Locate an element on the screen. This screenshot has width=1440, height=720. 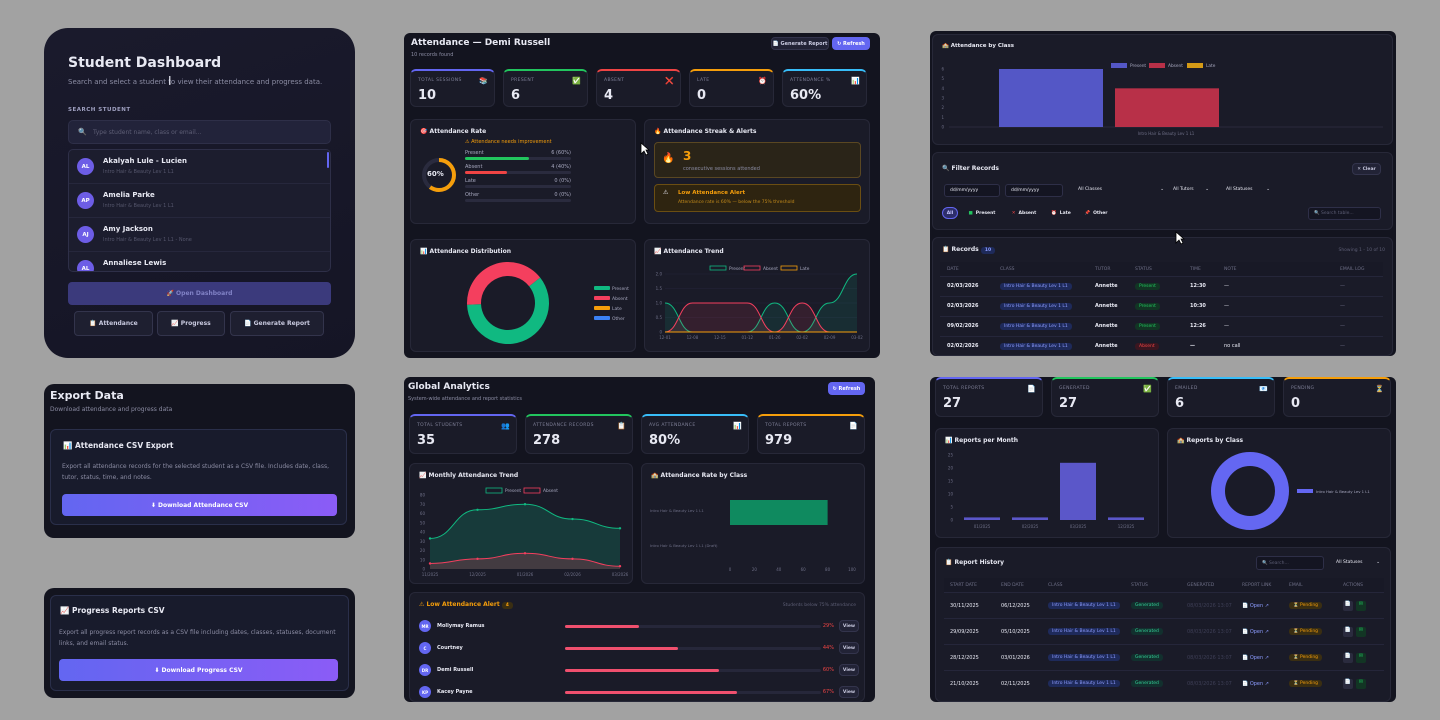
status-select: All Statuses ⌄ is located at coordinates (1247, 190).